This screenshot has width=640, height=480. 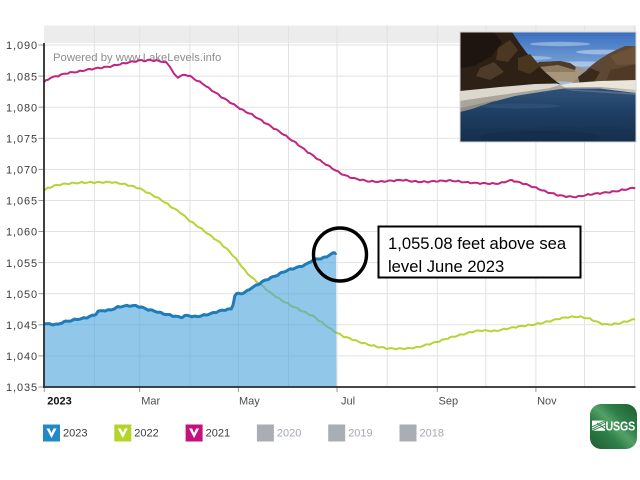 What do you see at coordinates (22, 388) in the screenshot?
I see `svg-text: 1,035` at bounding box center [22, 388].